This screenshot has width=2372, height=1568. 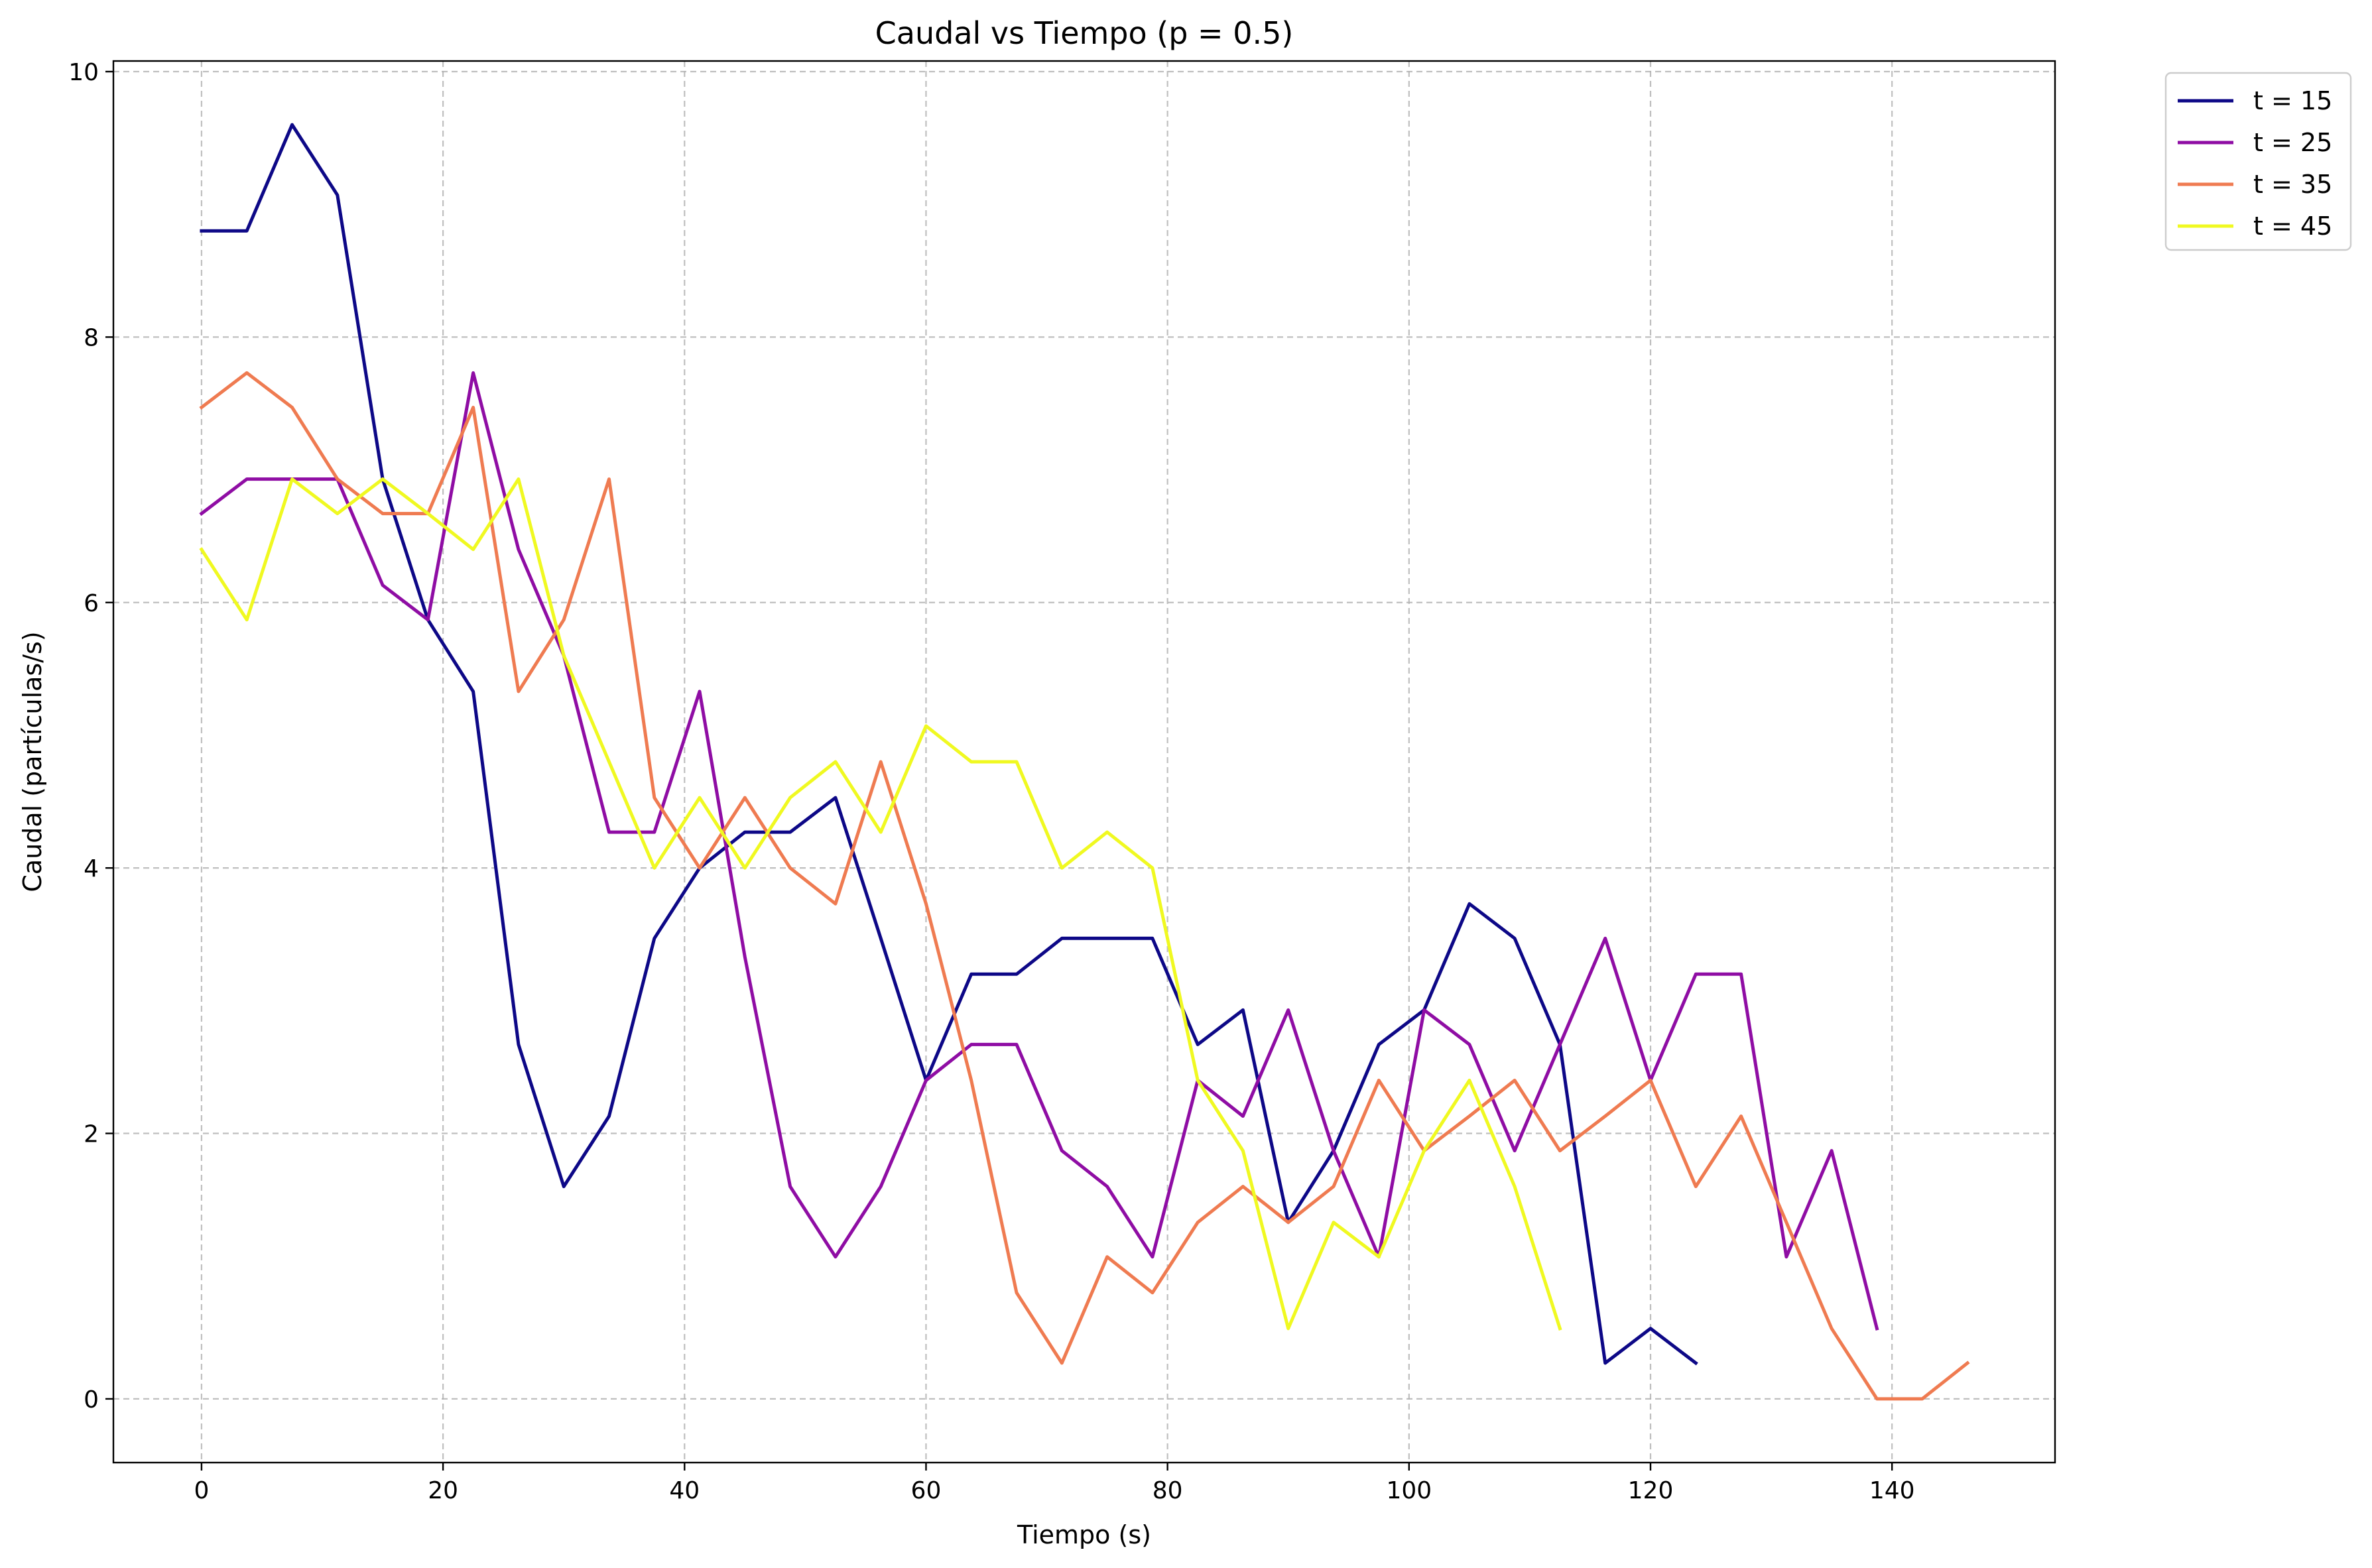 I want to click on x-axis-ticks: 0 20 40 60 80 100 120 140, so click(x=1054, y=1483).